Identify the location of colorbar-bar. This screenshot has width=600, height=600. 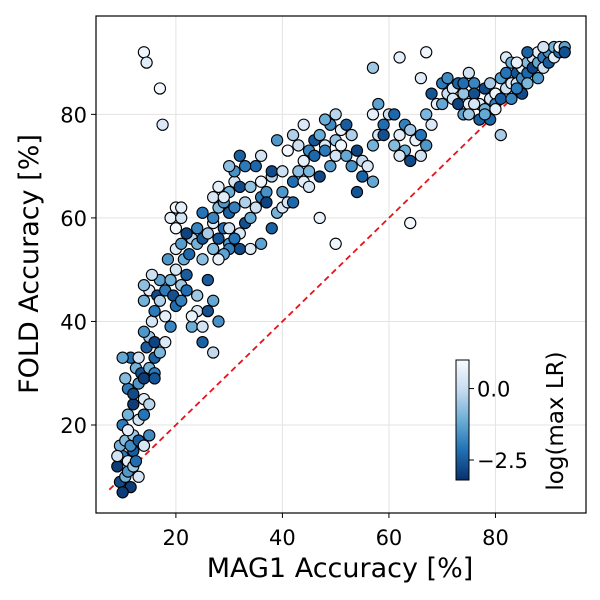
(462, 420).